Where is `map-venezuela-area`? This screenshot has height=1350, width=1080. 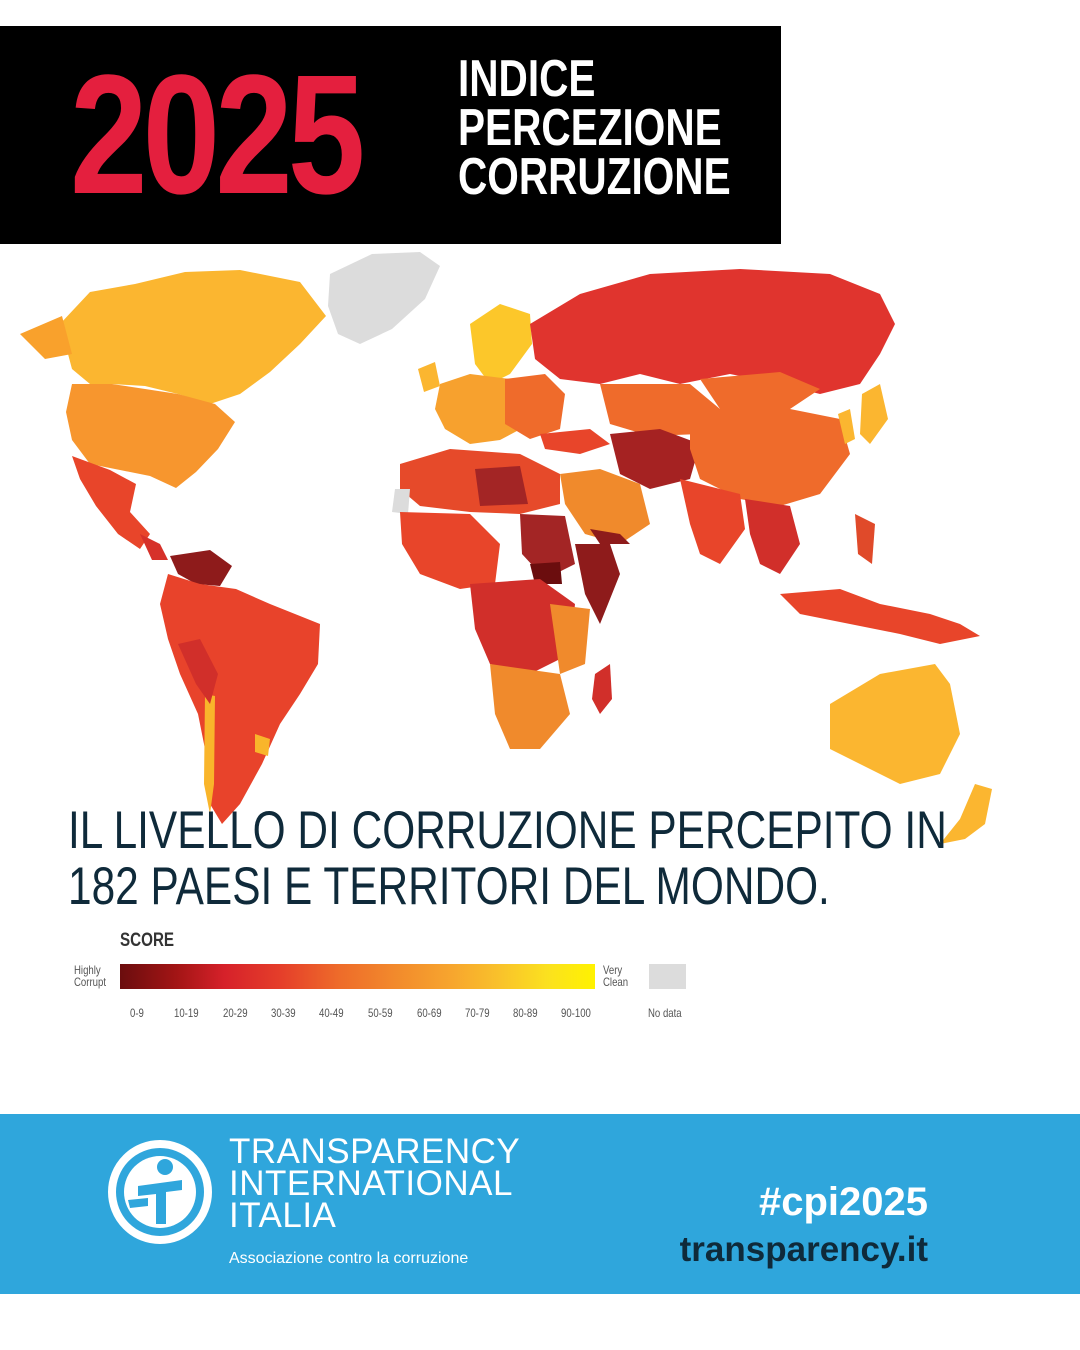 map-venezuela-area is located at coordinates (201, 568).